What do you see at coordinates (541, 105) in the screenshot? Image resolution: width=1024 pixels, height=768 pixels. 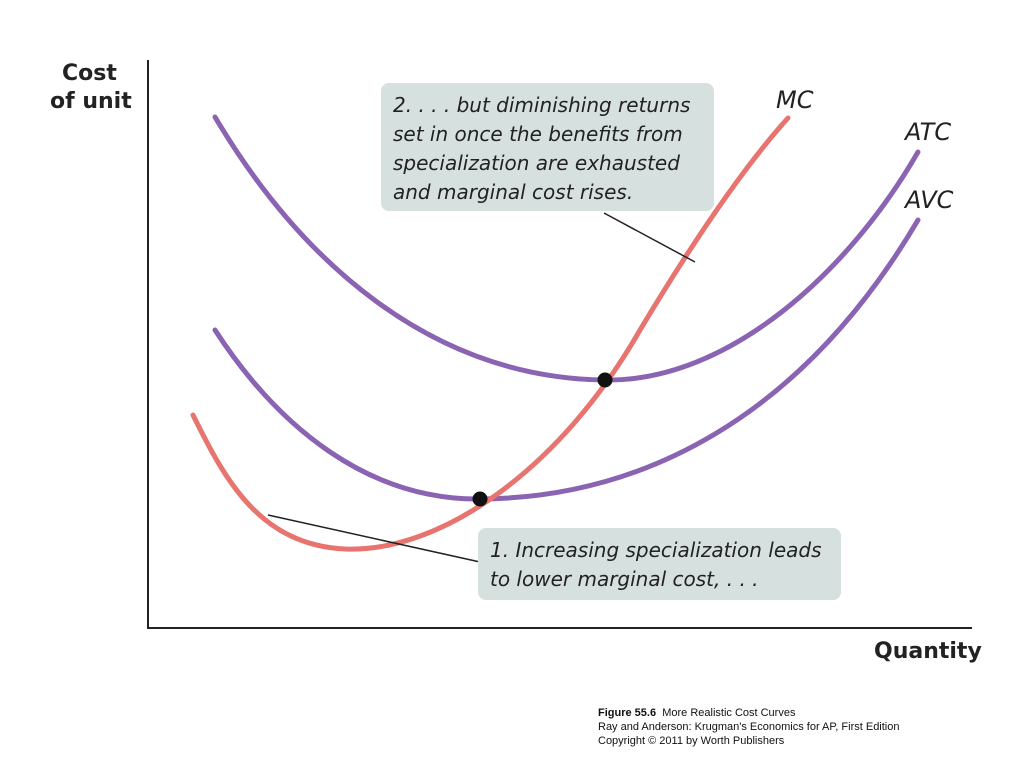 I see `annotation-2-line1: 2. . . . but diminishing returns` at bounding box center [541, 105].